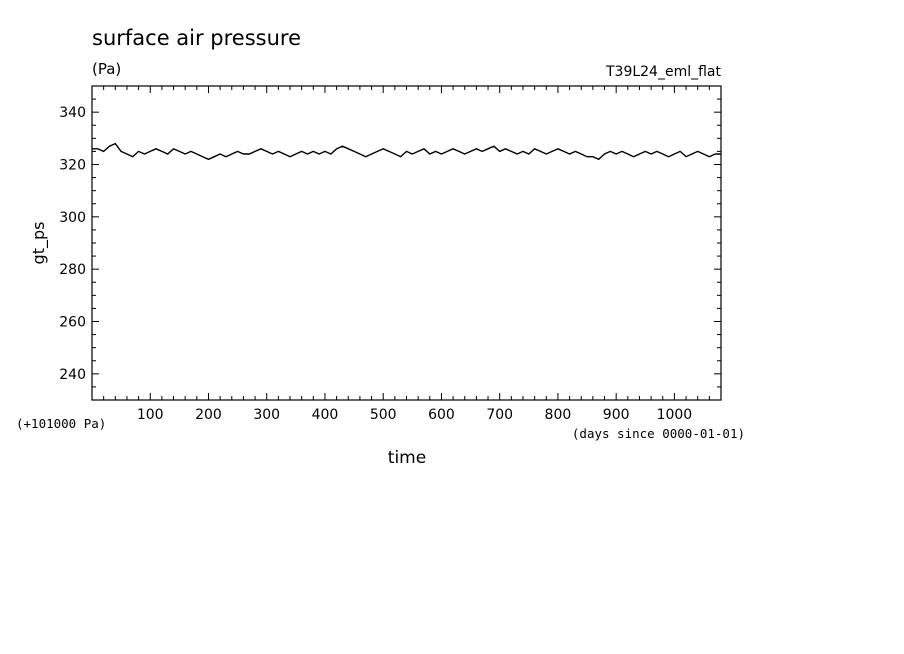 The image size is (904, 654). Describe the element at coordinates (106, 69) in the screenshot. I see `chart-units: (Pa)` at that location.